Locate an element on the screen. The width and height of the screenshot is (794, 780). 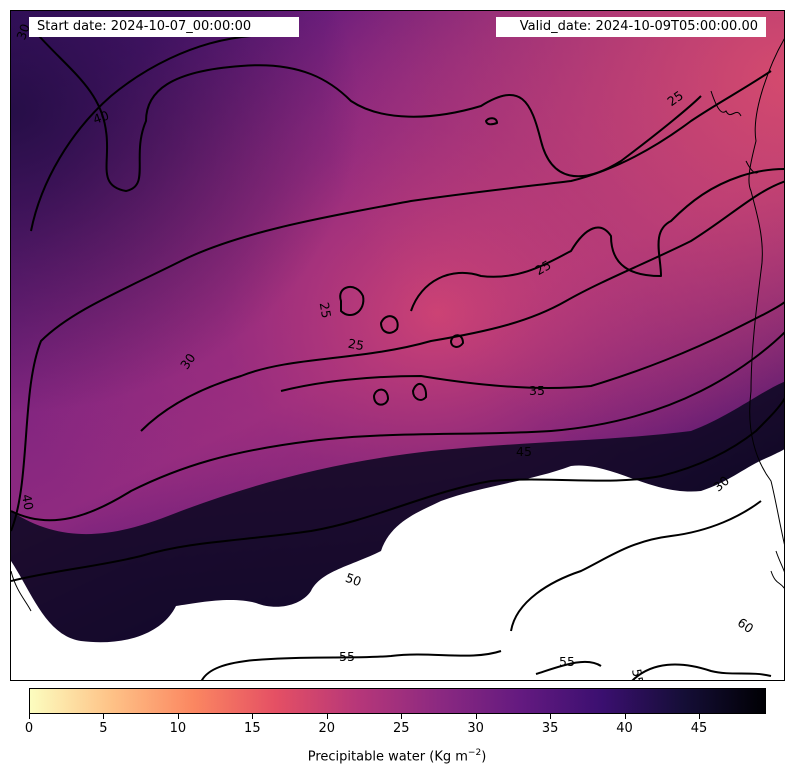
colorbar-tick-label: 15 is located at coordinates (252, 728).